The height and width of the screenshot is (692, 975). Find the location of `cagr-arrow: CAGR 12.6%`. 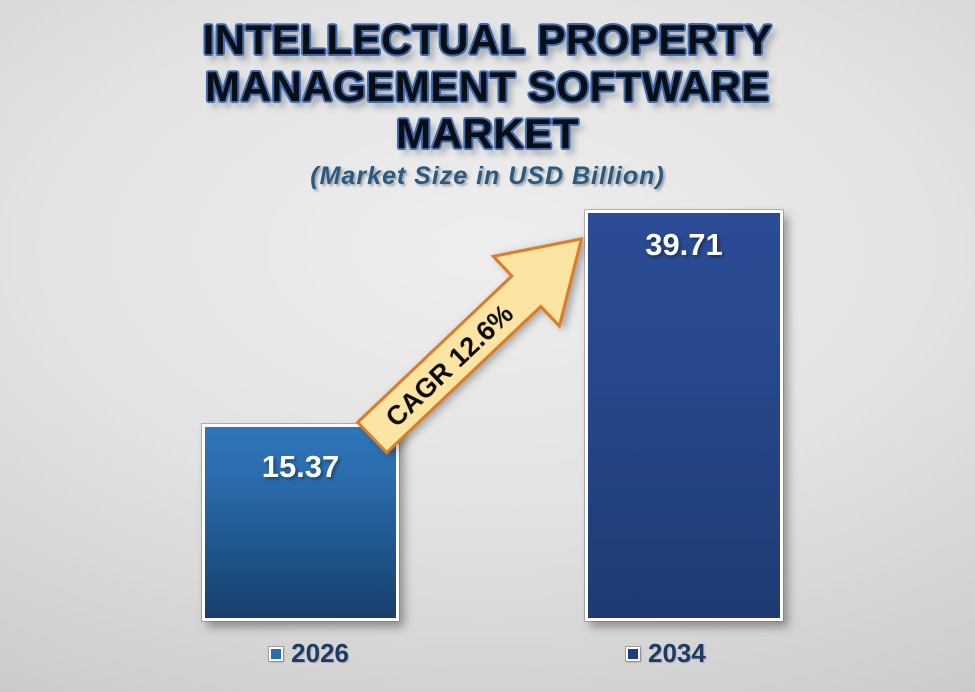

cagr-arrow: CAGR 12.6% is located at coordinates (476, 338).